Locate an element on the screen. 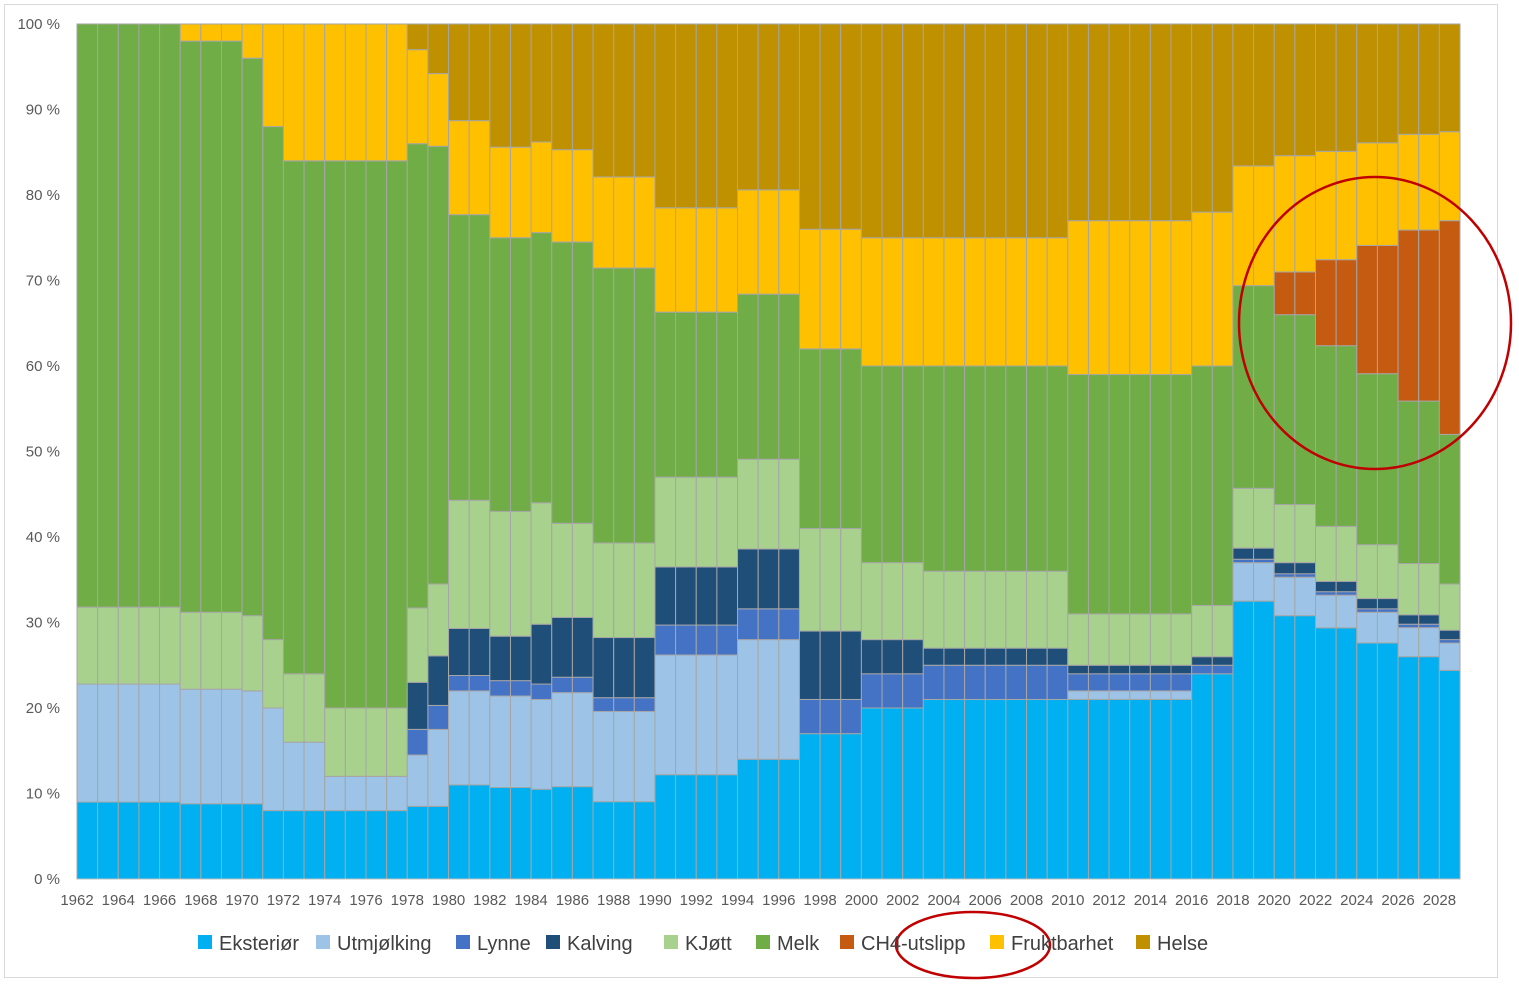  x-tick-label: 1980 is located at coordinates (448, 900).